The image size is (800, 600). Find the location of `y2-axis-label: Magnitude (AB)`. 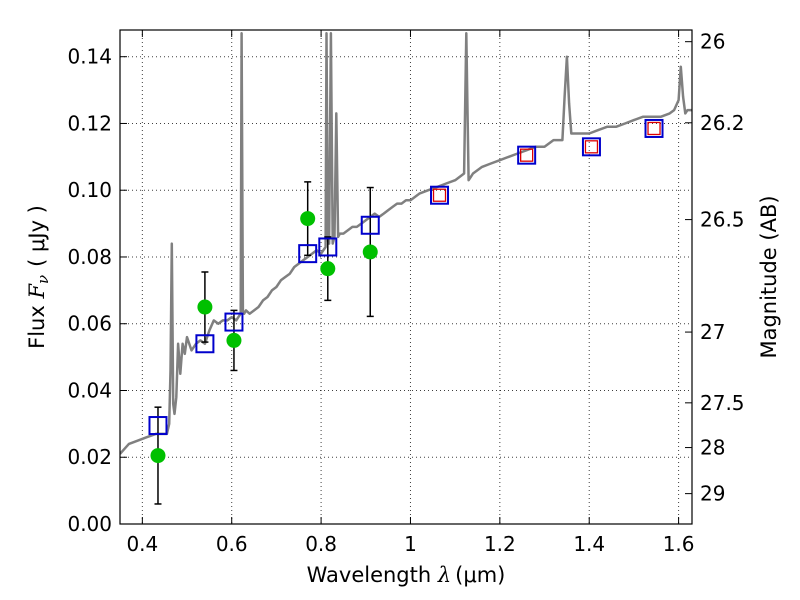

y2-axis-label: Magnitude (AB) is located at coordinates (769, 276).